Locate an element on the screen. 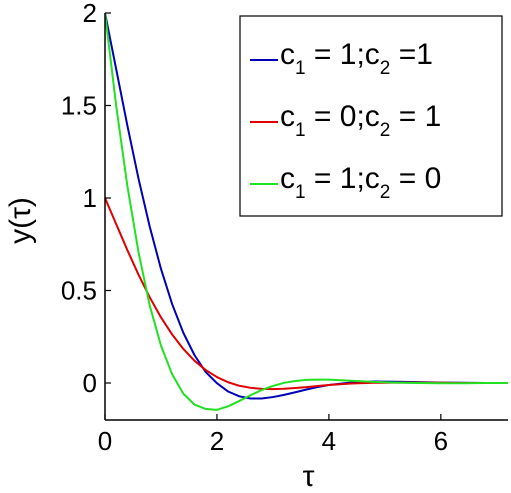 The height and width of the screenshot is (493, 511). x-axis-label: τ is located at coordinates (309, 476).